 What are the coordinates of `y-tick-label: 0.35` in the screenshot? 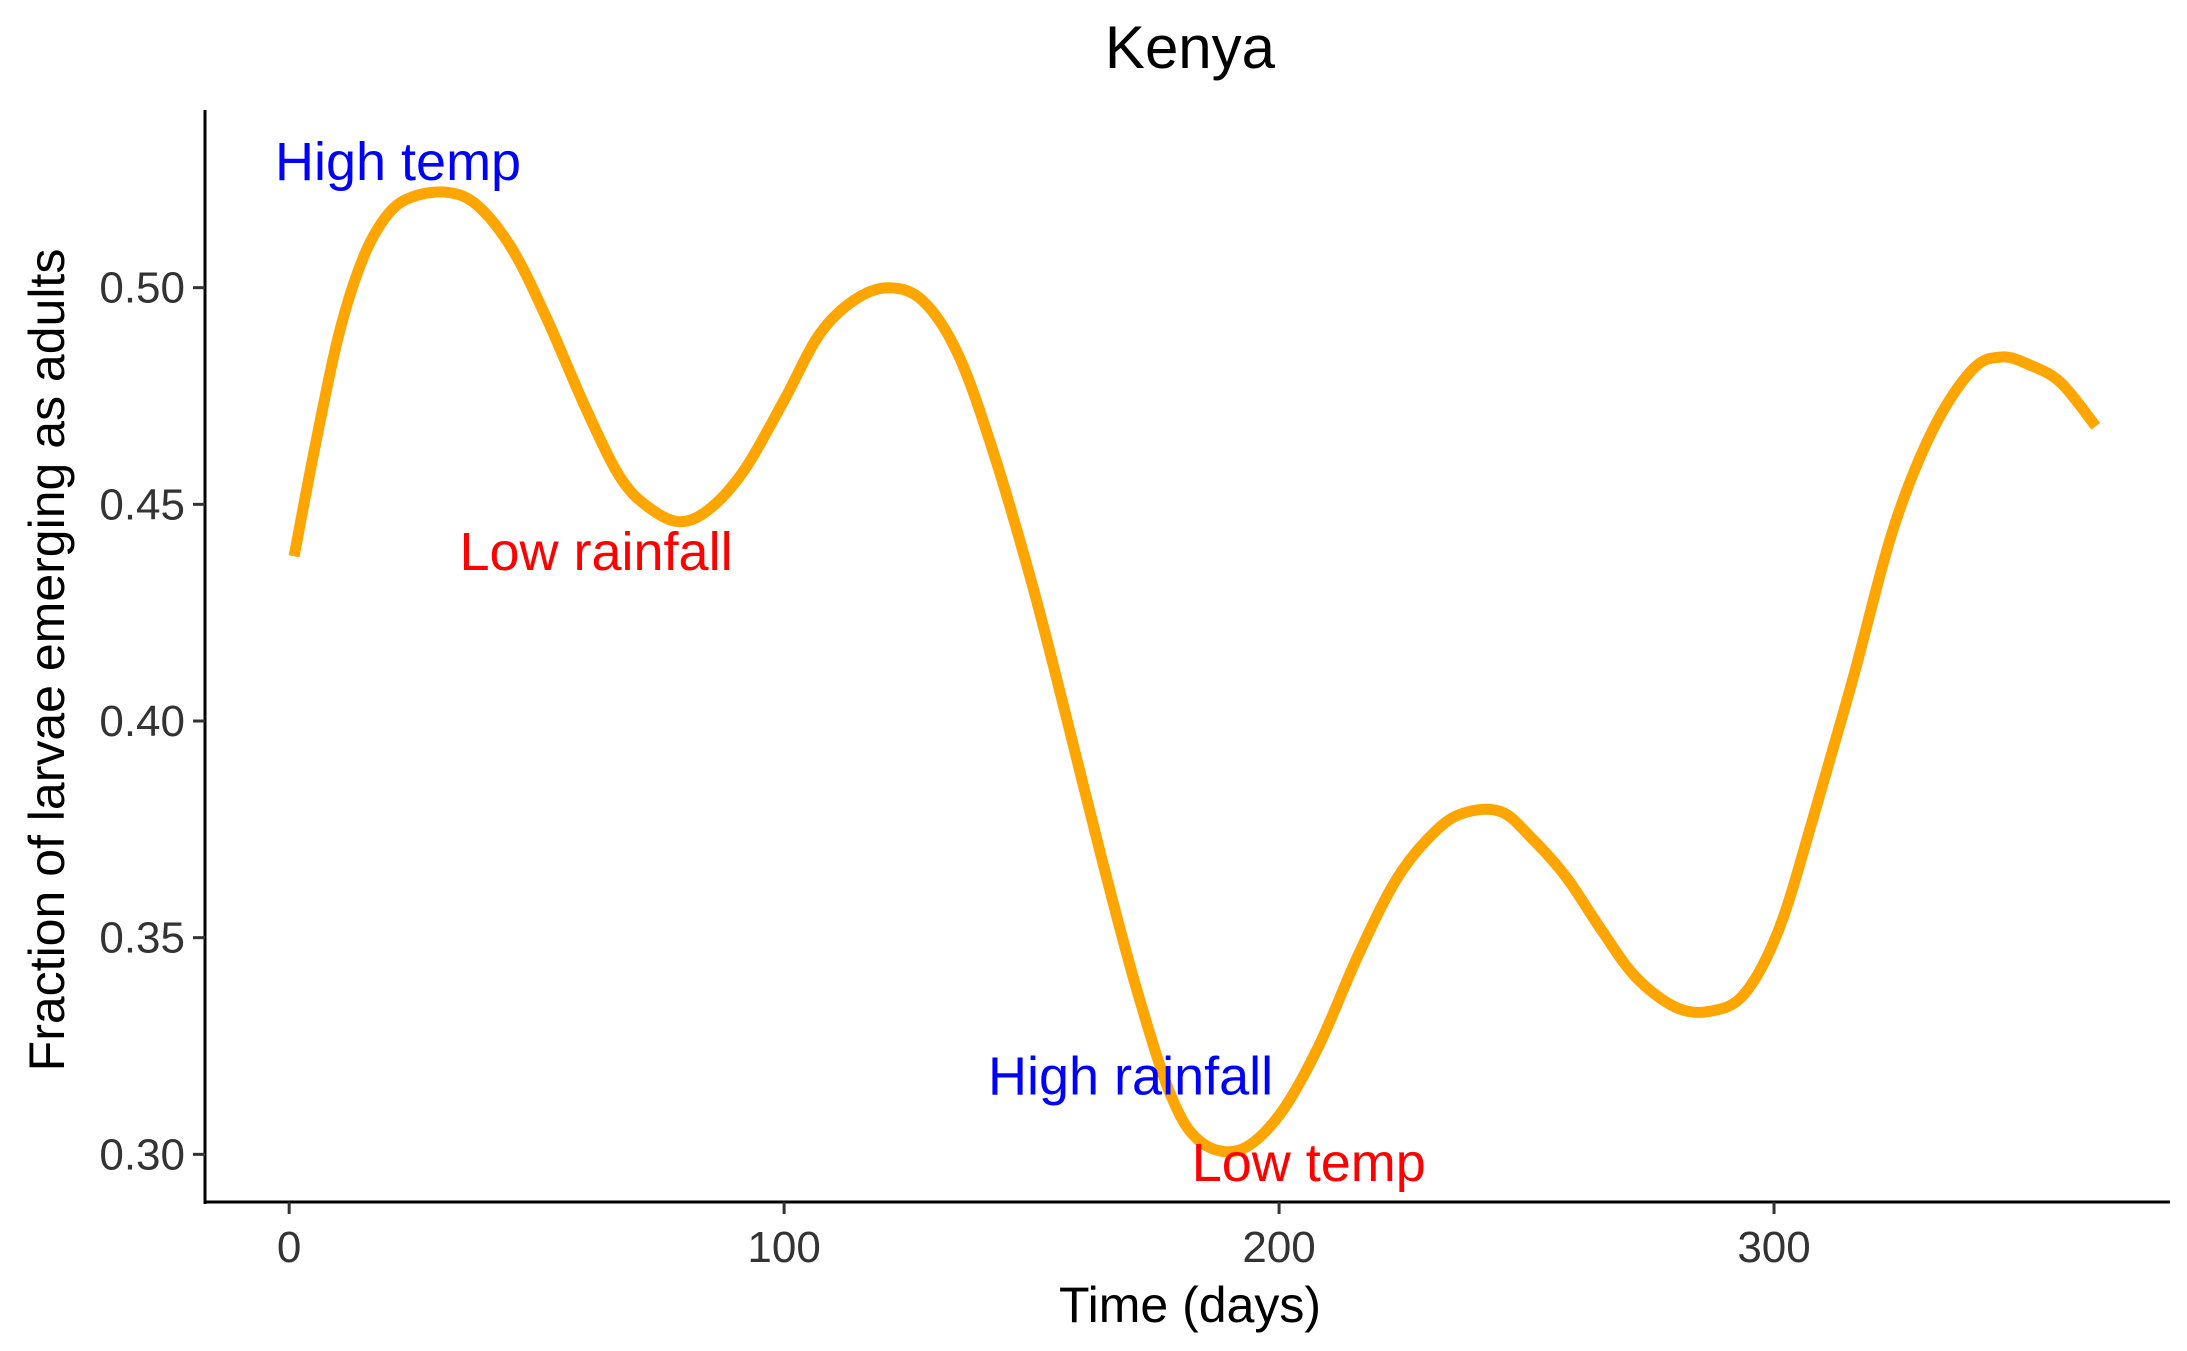 It's located at (142, 938).